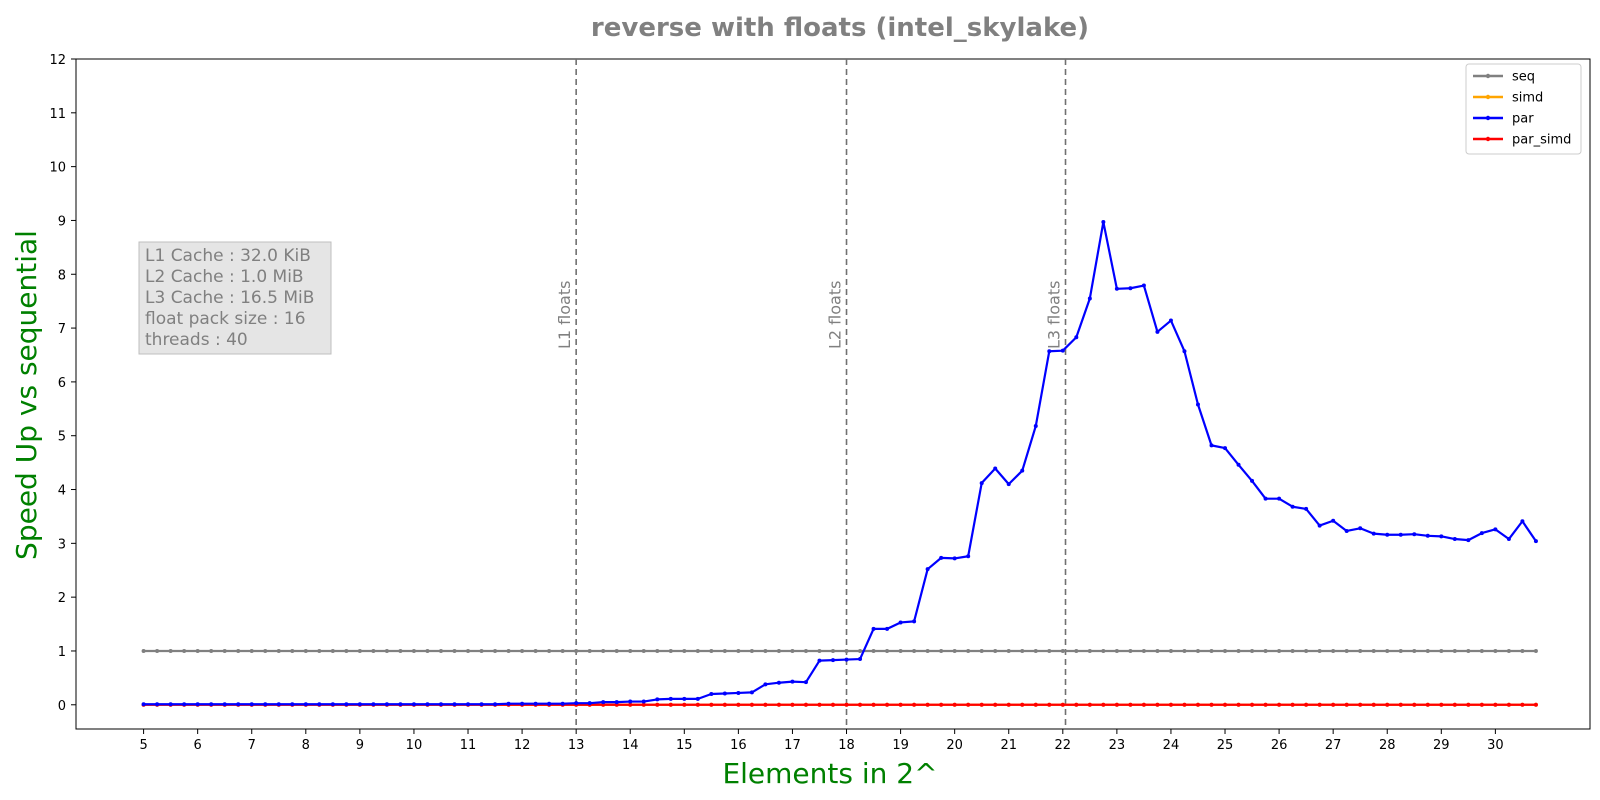 This screenshot has width=1600, height=800. Describe the element at coordinates (1523, 119) in the screenshot. I see `legend-label-par: par` at that location.